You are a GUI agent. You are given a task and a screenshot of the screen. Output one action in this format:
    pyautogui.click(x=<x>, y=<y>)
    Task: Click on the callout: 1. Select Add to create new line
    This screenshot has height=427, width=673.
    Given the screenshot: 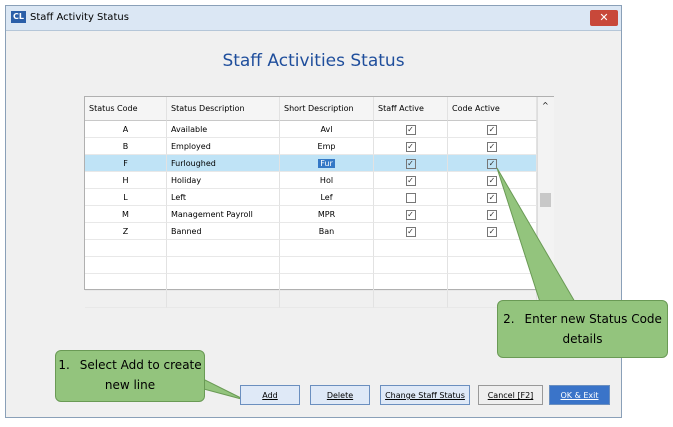 What is the action you would take?
    pyautogui.click(x=130, y=376)
    